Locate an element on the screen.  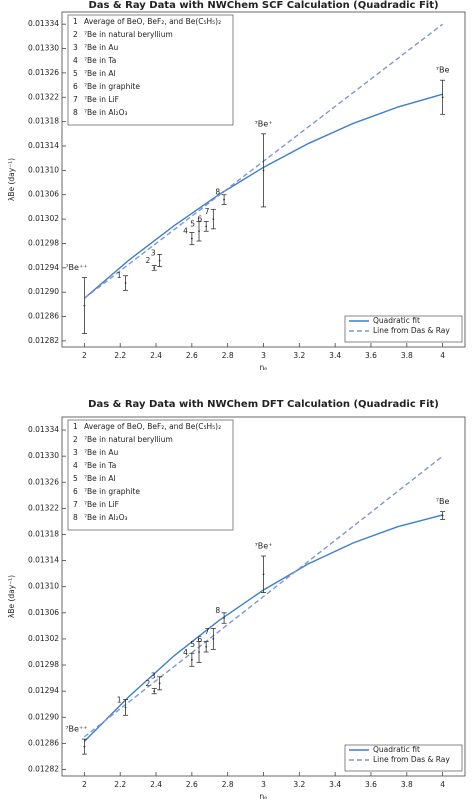
note-text: ⁷Be in Al is located at coordinates (100, 478).